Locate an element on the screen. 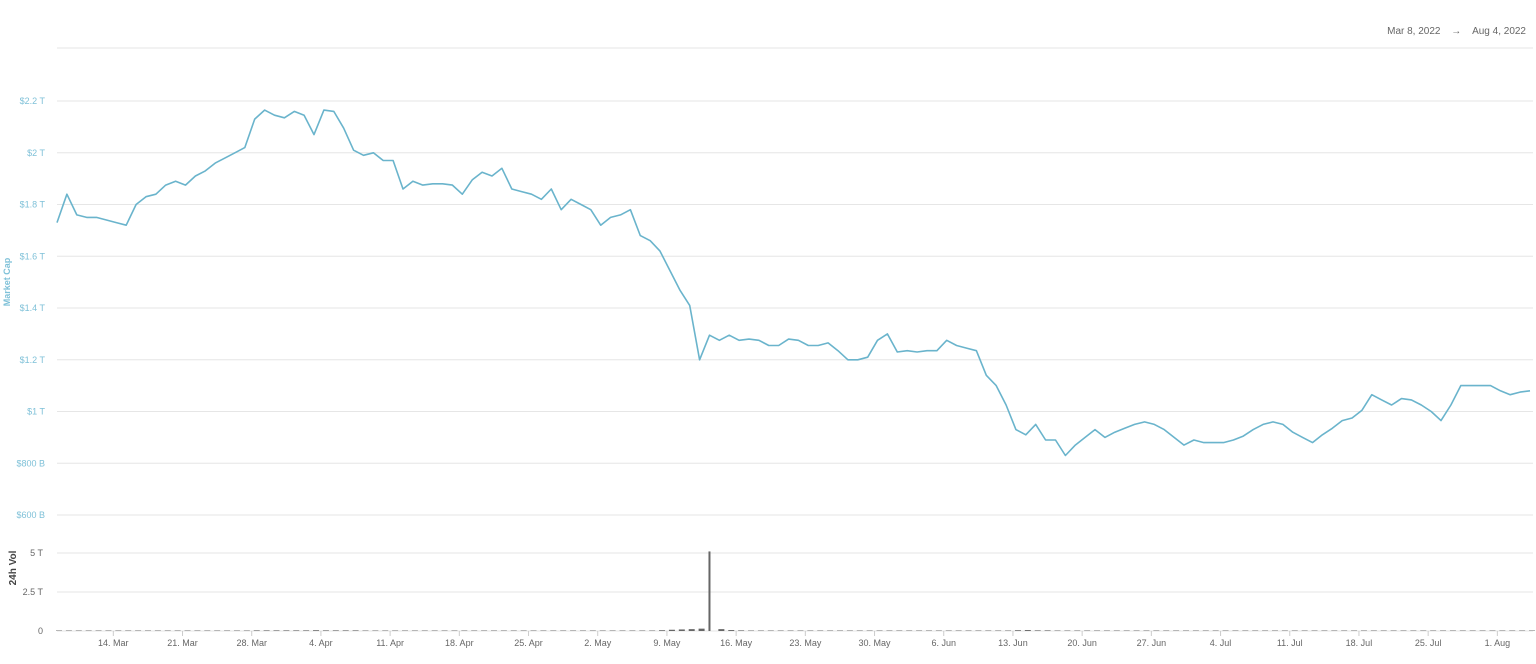 The image size is (1536, 664). x-tick-label: 4. Jul is located at coordinates (1221, 643).